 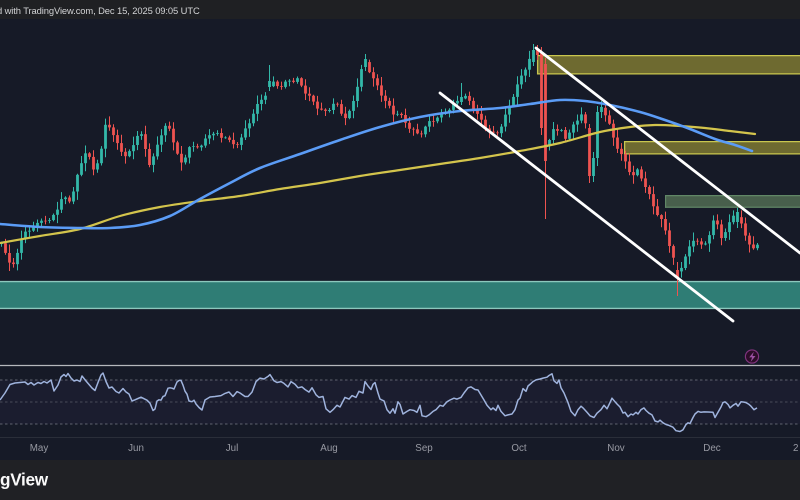 What do you see at coordinates (424, 448) in the screenshot?
I see `svg-text: Sep` at bounding box center [424, 448].